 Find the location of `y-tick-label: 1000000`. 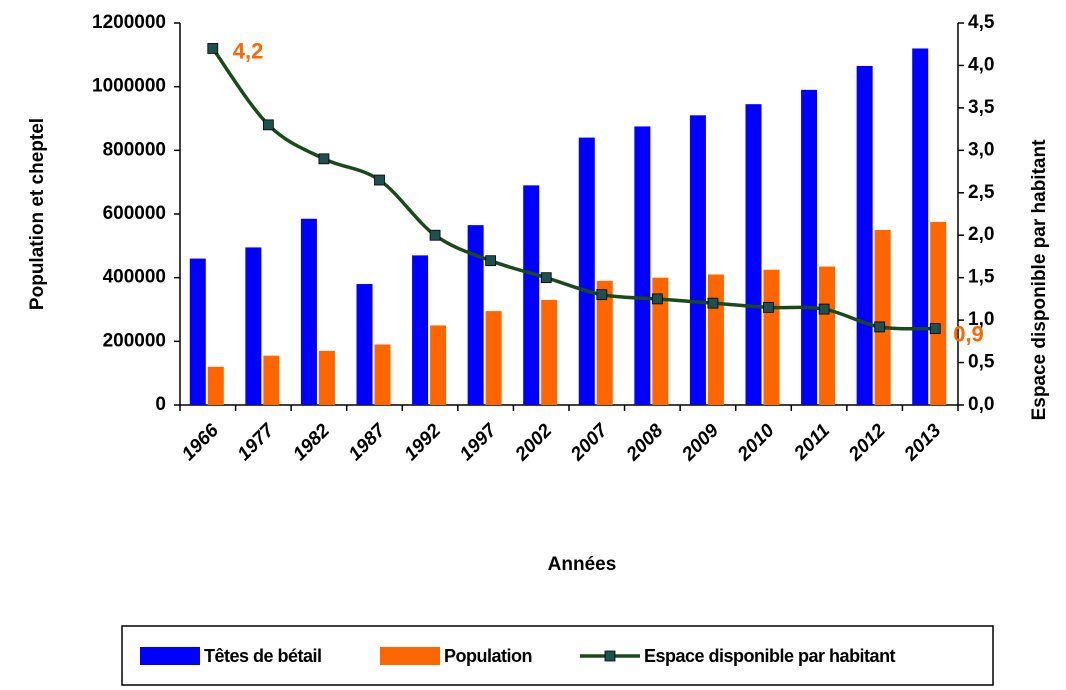

y-tick-label: 1000000 is located at coordinates (129, 86).